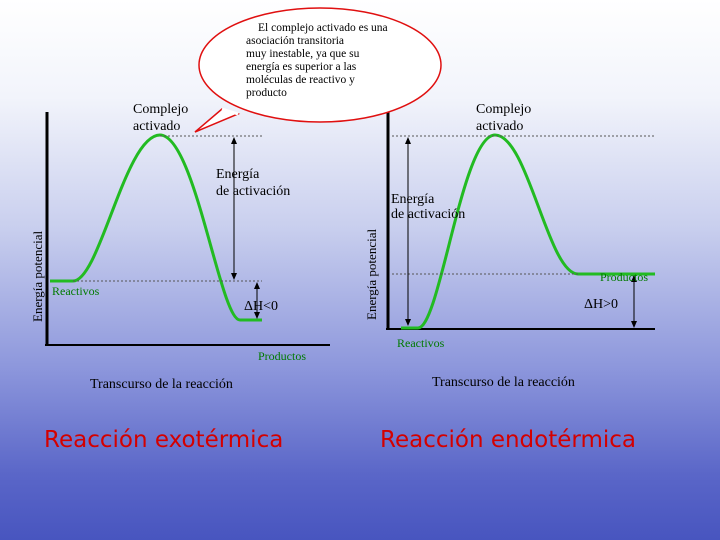 This screenshot has width=720, height=540. Describe the element at coordinates (157, 126) in the screenshot. I see `left-complex-label-line2: activado` at that location.